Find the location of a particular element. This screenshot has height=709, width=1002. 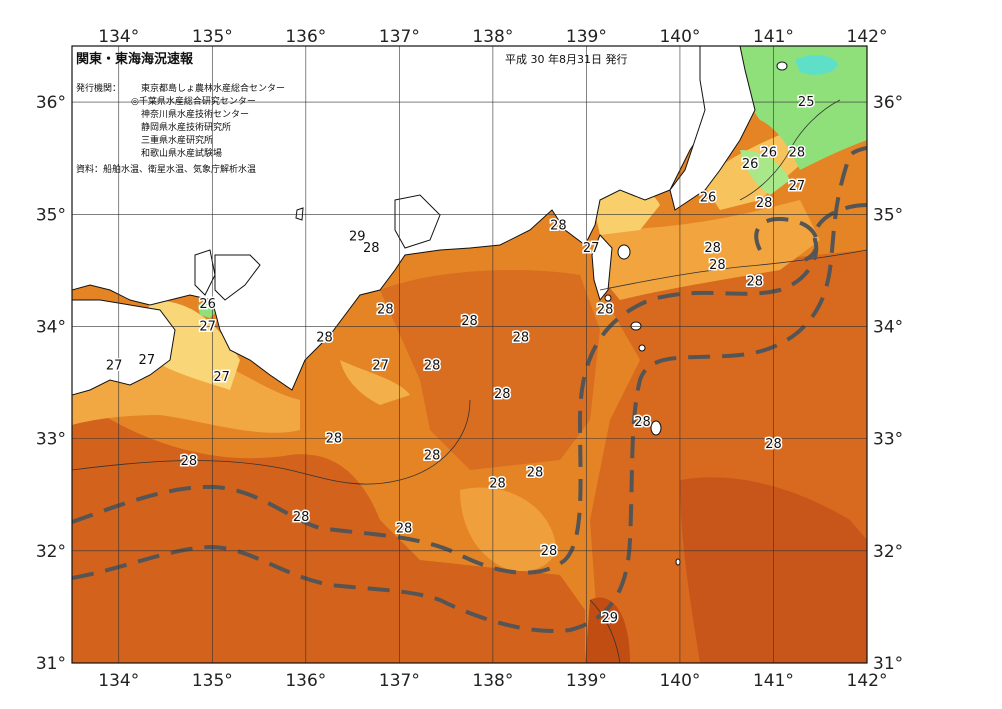

issuer-5: 三重県水産研究所 is located at coordinates (177, 140).